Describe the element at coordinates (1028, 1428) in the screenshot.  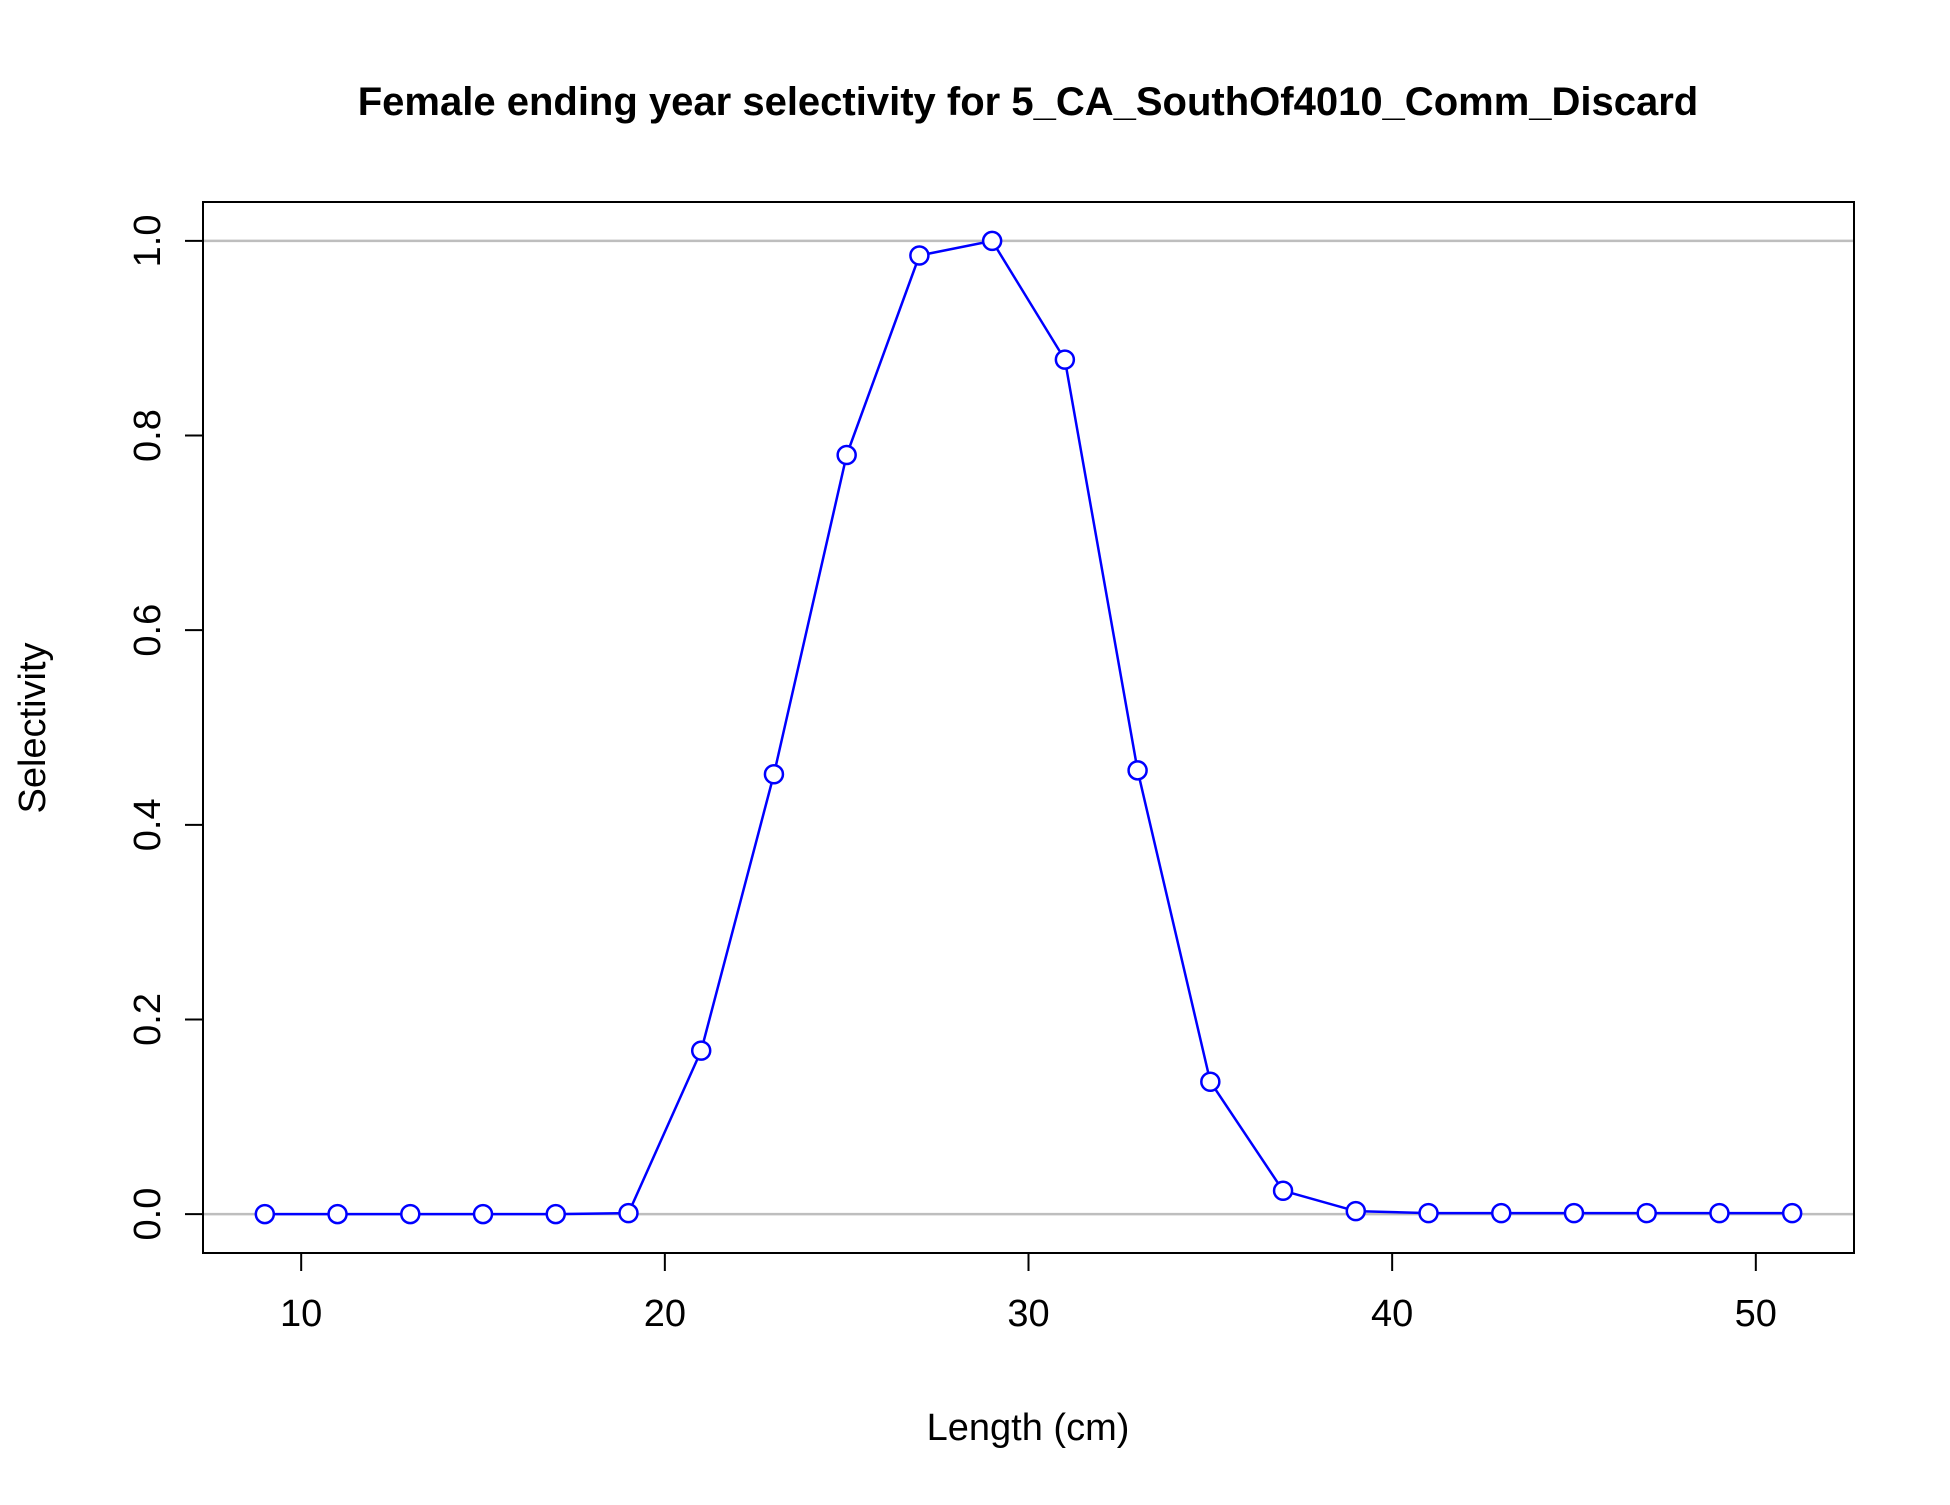
I see `x-axis-label: Length (cm)` at that location.